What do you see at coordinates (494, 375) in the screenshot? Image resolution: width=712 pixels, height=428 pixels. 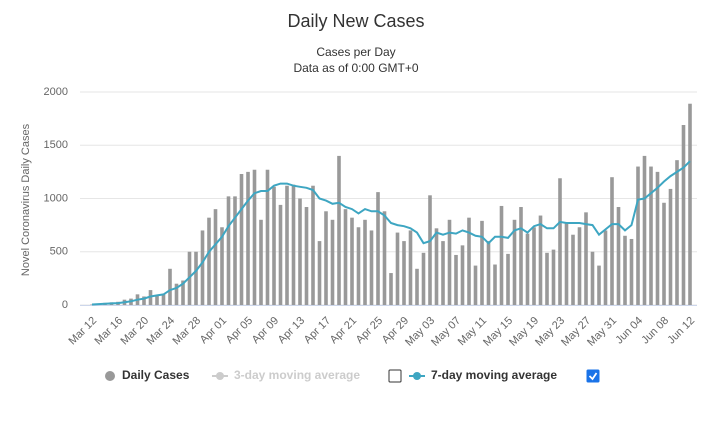 I see `legend-label: 7-day moving average` at bounding box center [494, 375].